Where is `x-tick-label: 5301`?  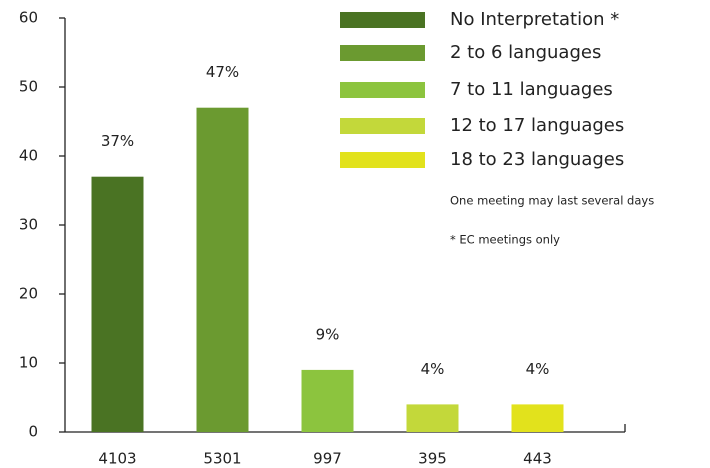 x-tick-label: 5301 is located at coordinates (222, 459).